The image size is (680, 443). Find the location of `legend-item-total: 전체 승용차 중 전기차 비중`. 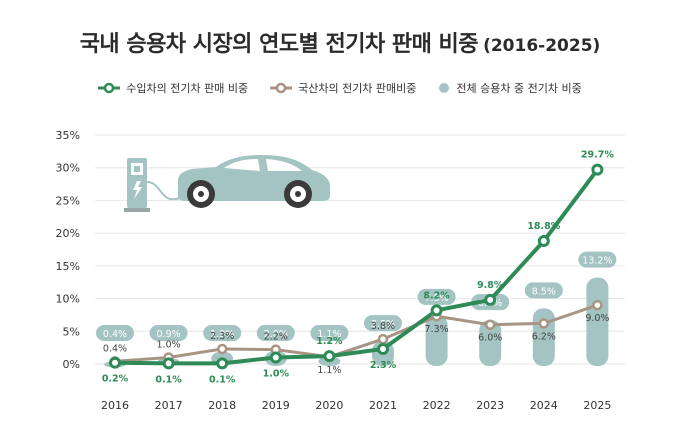

legend-item-total: 전체 승용차 중 전기차 비중 is located at coordinates (510, 88).